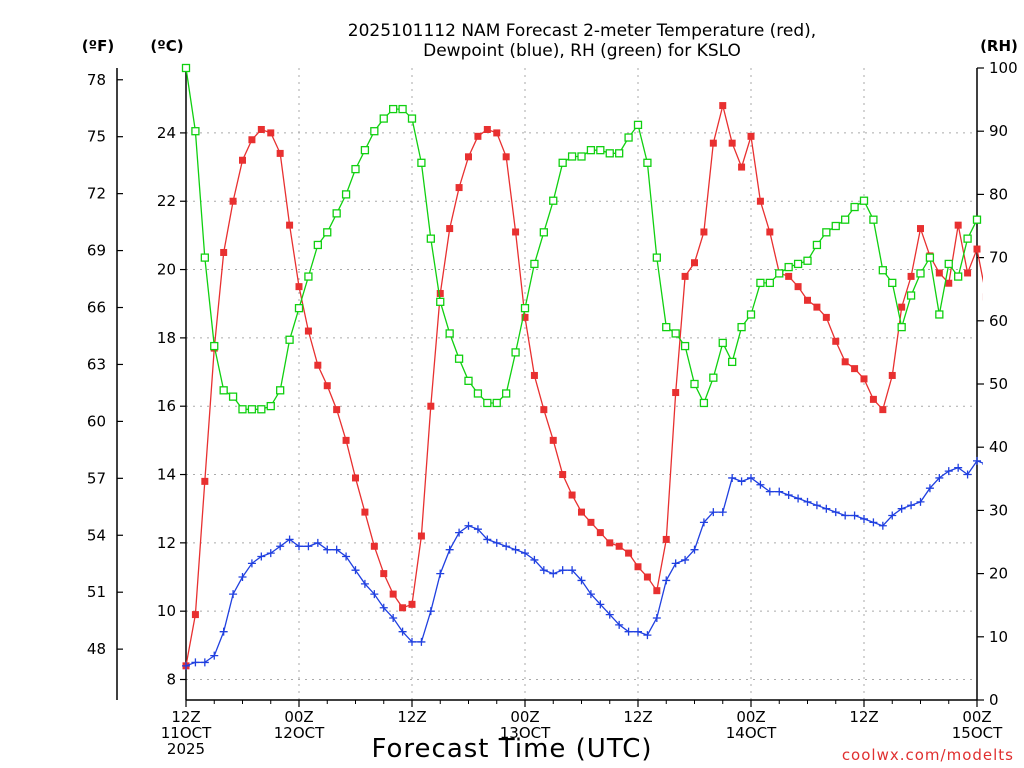 The image size is (1024, 768). I want to click on fahrenheit-tick-label: 72, so click(96, 194).